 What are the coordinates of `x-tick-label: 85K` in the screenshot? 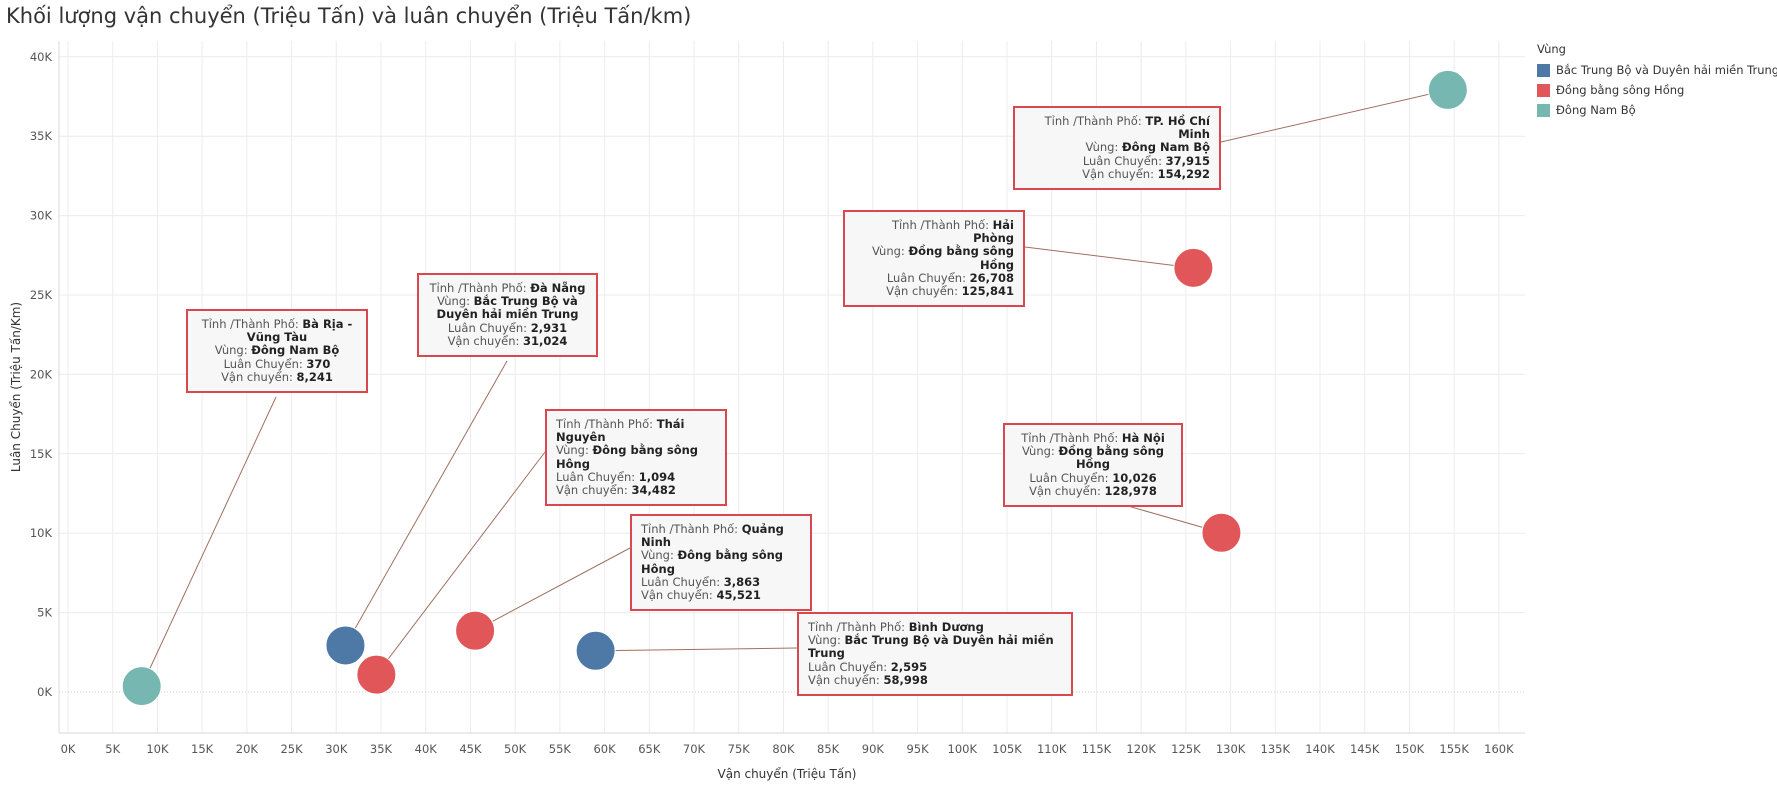 It's located at (828, 749).